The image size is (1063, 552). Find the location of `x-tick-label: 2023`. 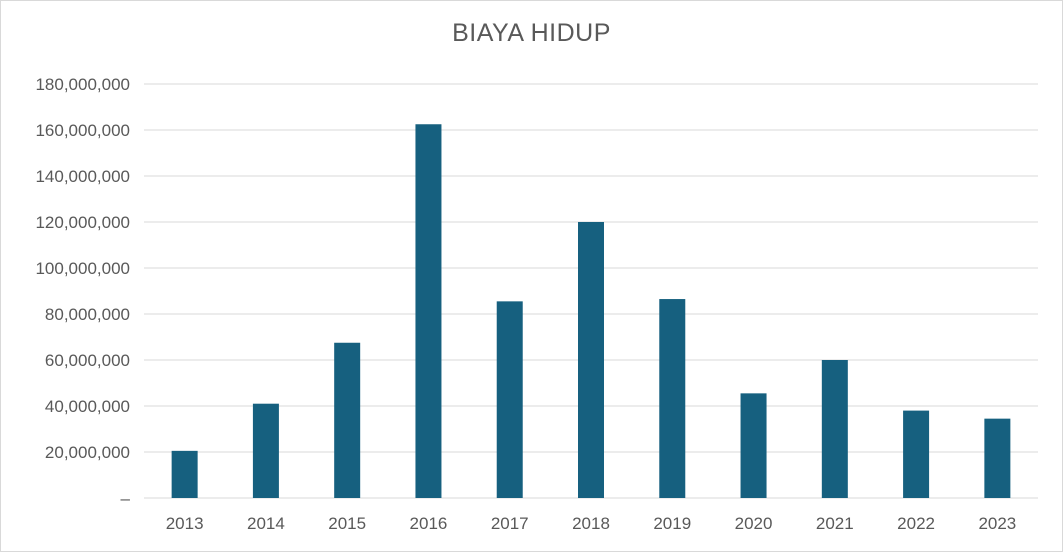

x-tick-label: 2023 is located at coordinates (997, 523).